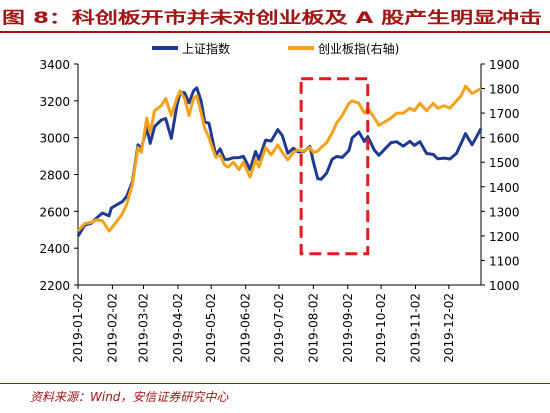 This screenshot has height=413, width=550. What do you see at coordinates (504, 114) in the screenshot?
I see `y-right-tick-label: 1700` at bounding box center [504, 114].